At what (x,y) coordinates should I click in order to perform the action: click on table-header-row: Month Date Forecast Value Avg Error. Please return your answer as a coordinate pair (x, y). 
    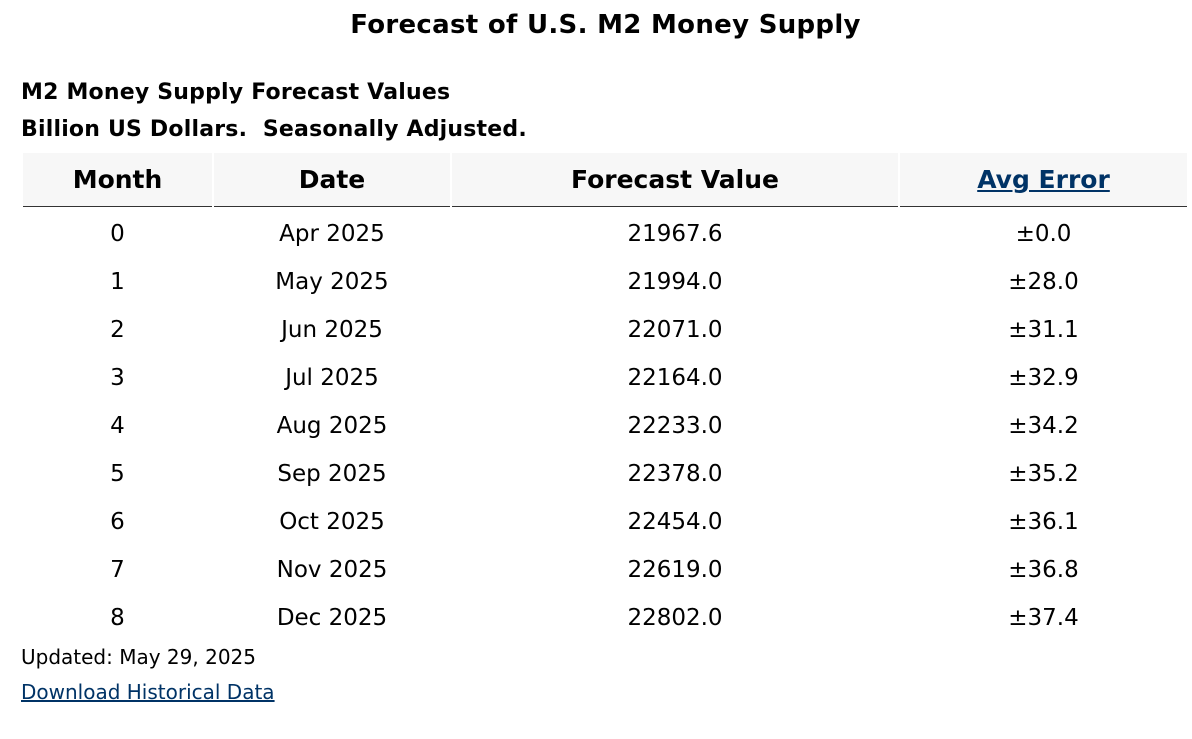
    Looking at the image, I should click on (605, 180).